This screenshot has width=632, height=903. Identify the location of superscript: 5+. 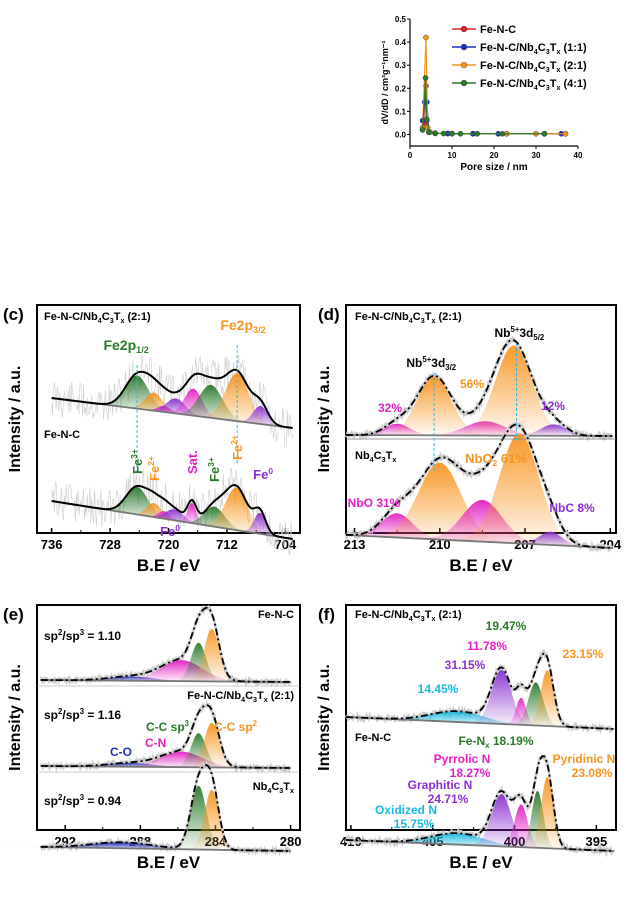
(514, 329).